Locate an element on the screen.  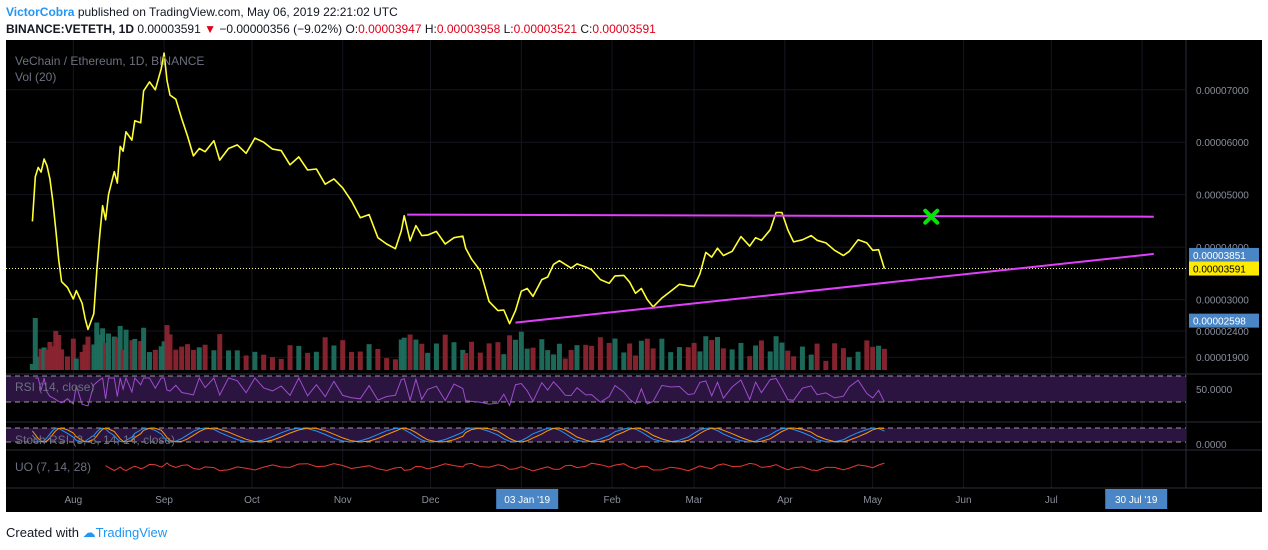
author-link: VictorCobra is located at coordinates (40, 12).